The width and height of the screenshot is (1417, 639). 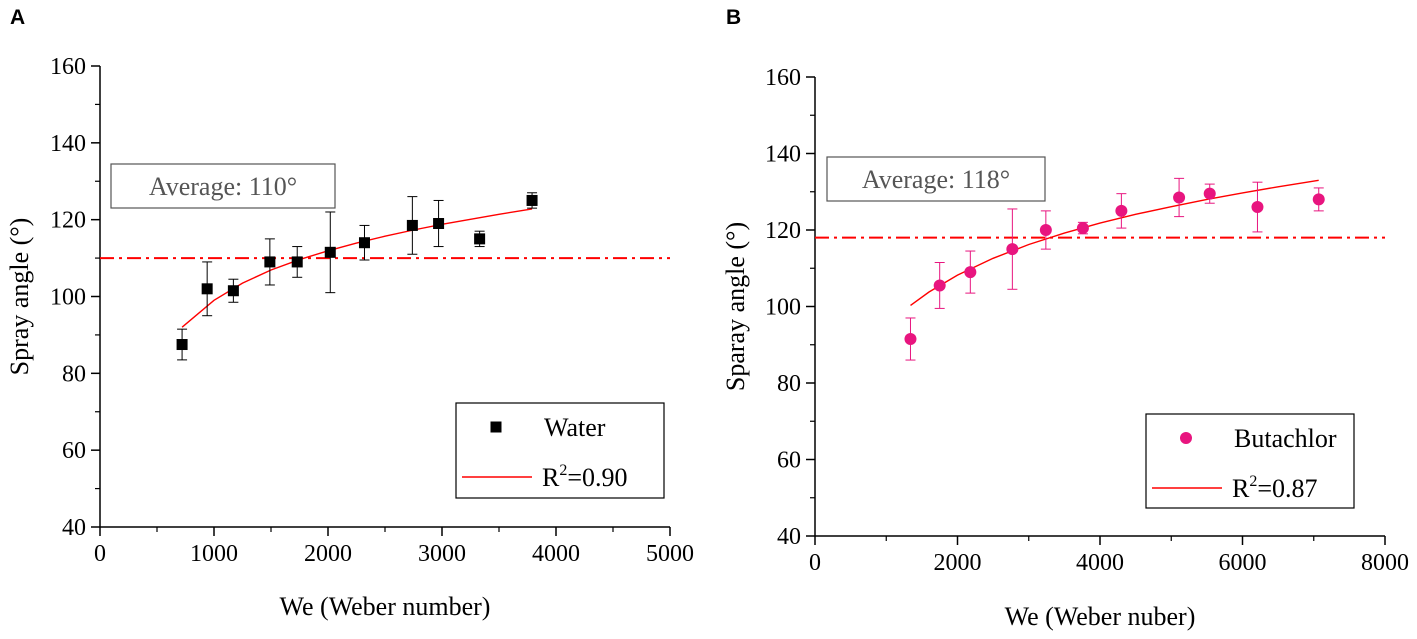 I want to click on legend-fit-label: R2=0.87, so click(x=1275, y=488).